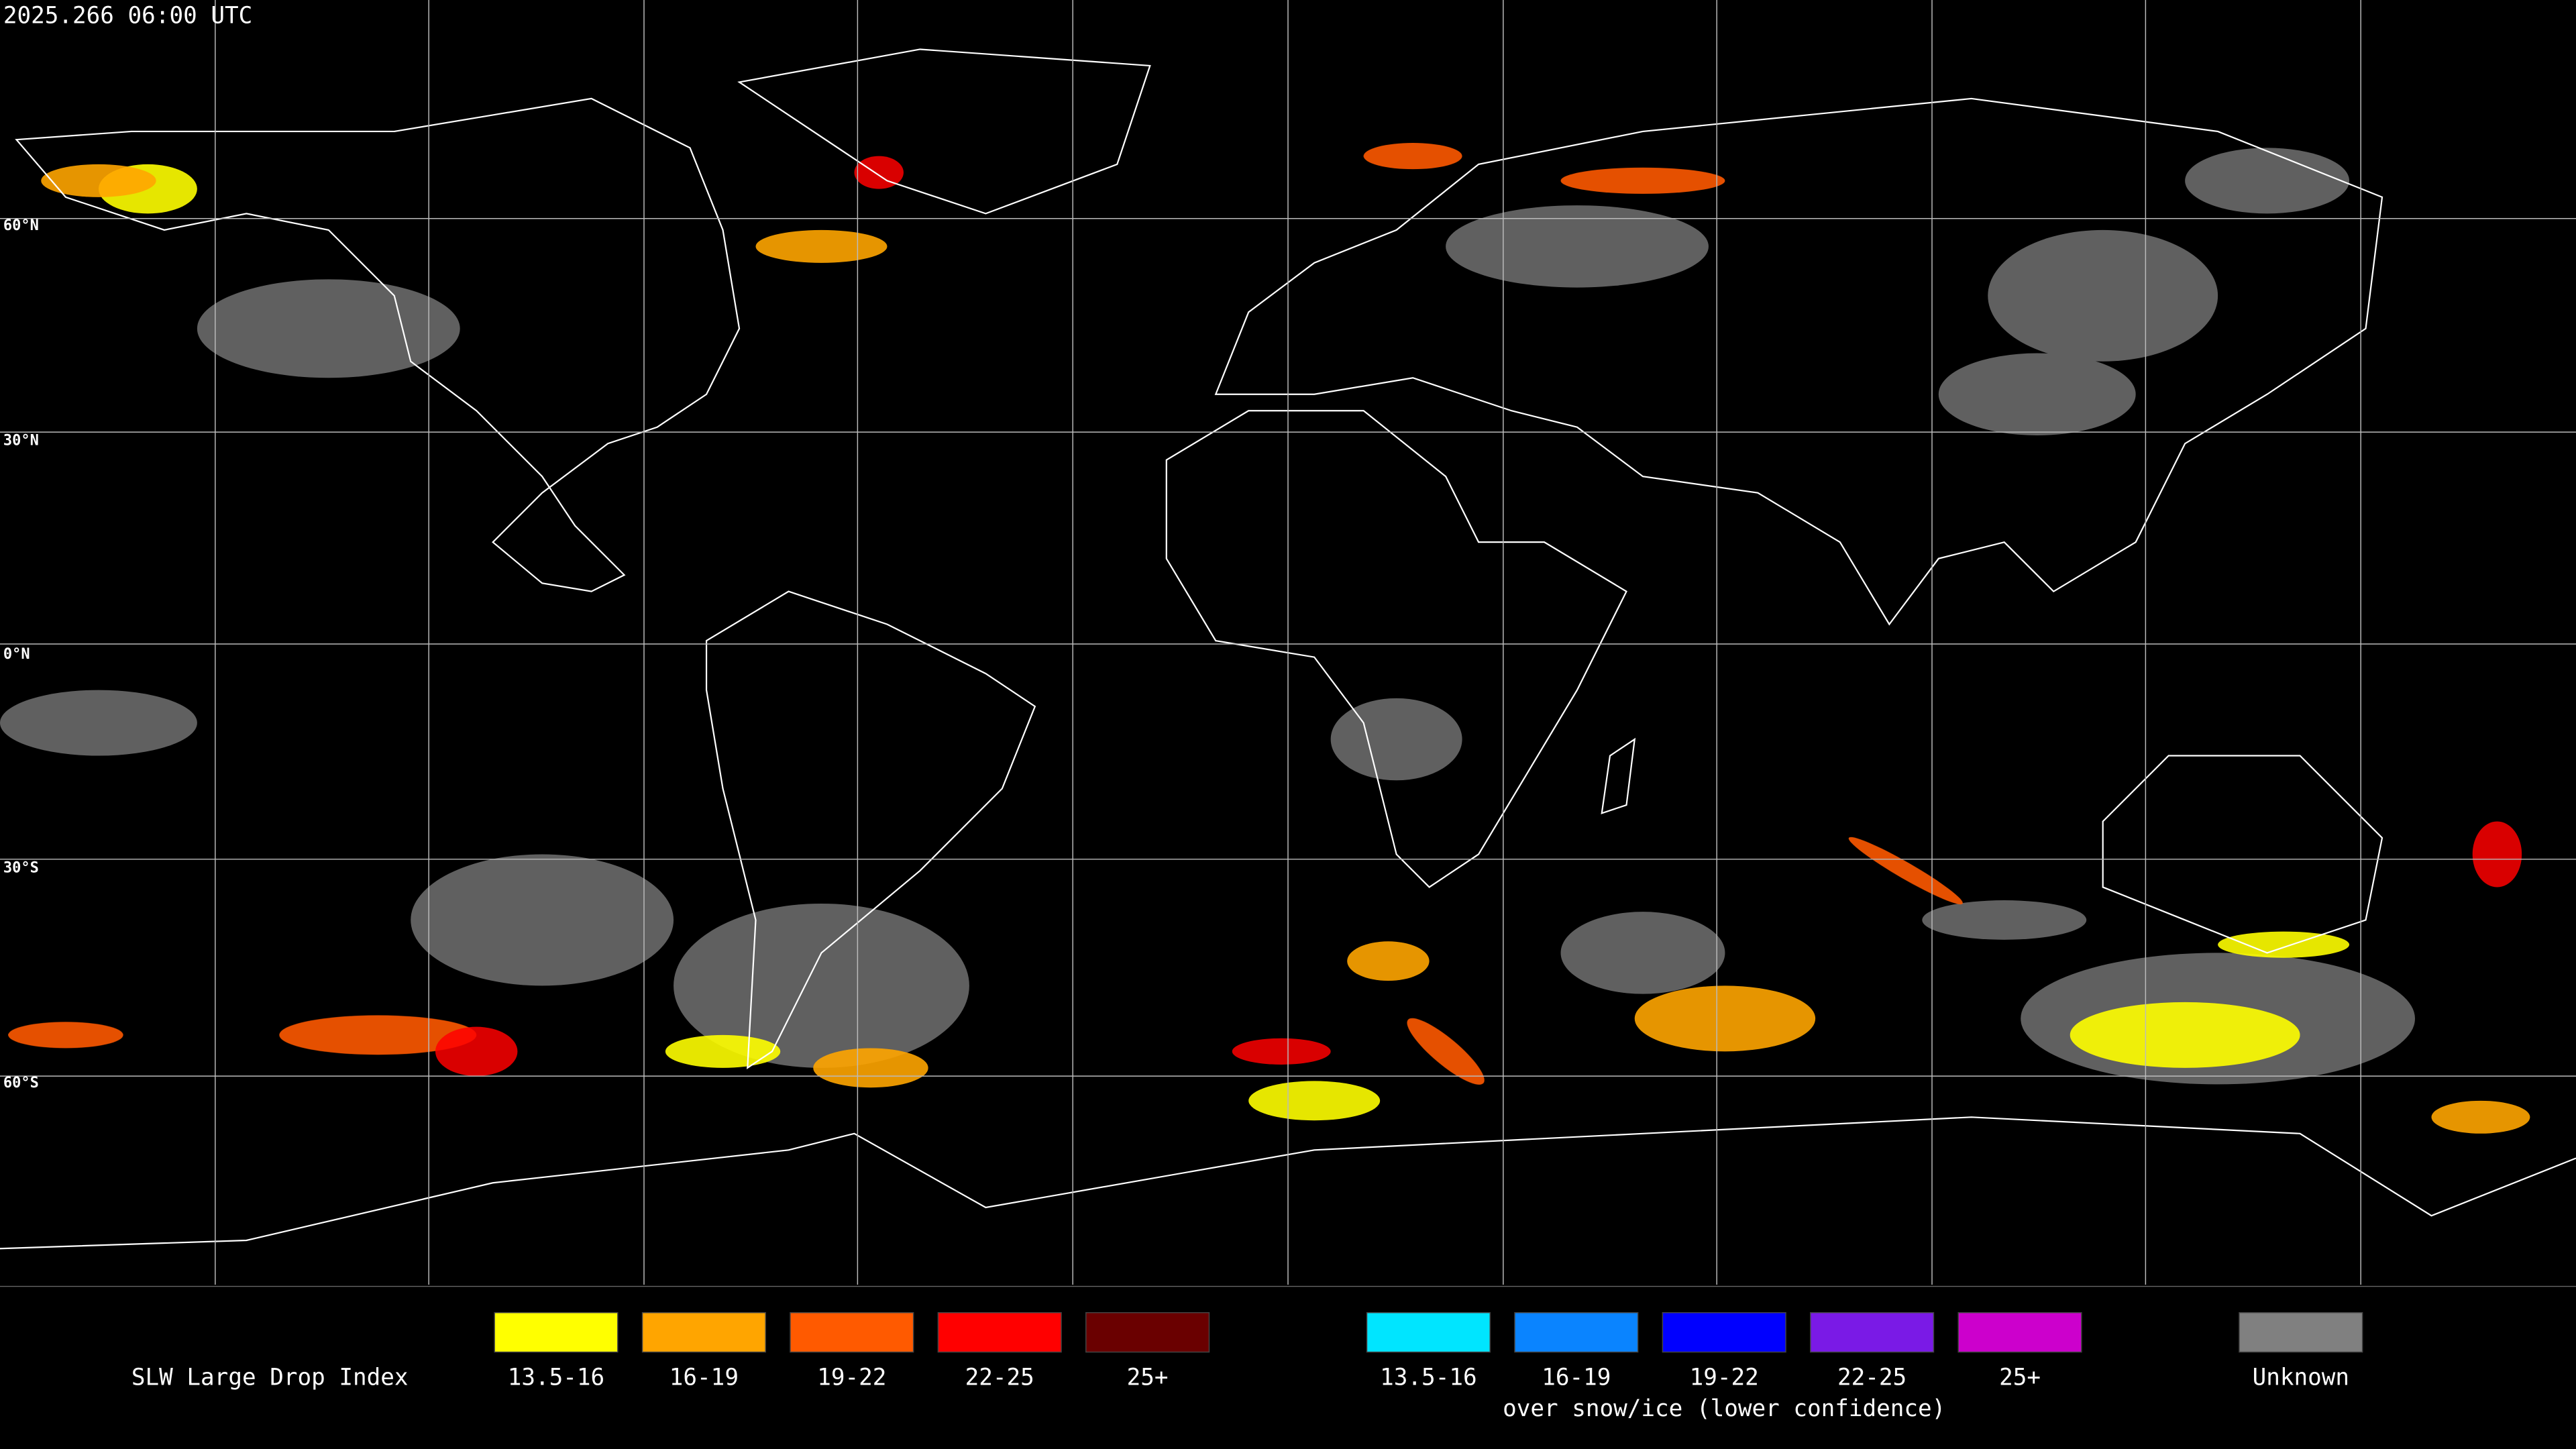 This screenshot has width=2576, height=1449. Describe the element at coordinates (21, 225) in the screenshot. I see `latitude-label: 60°N` at that location.